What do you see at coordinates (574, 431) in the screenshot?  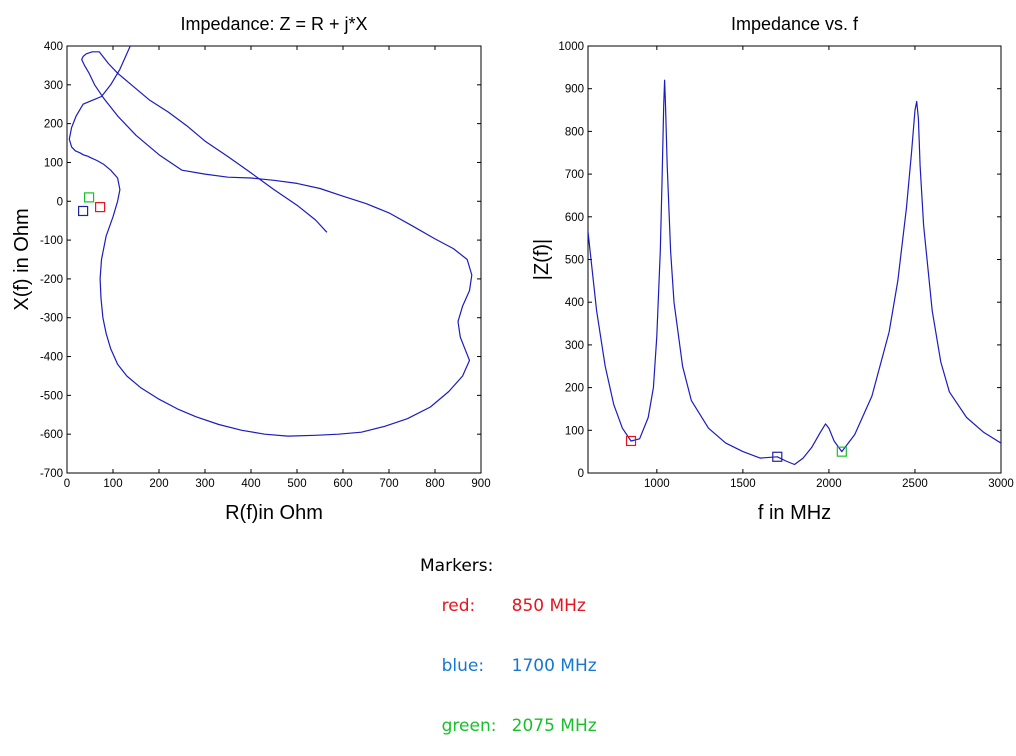 I see `fz-y-tick-label: 100` at bounding box center [574, 431].